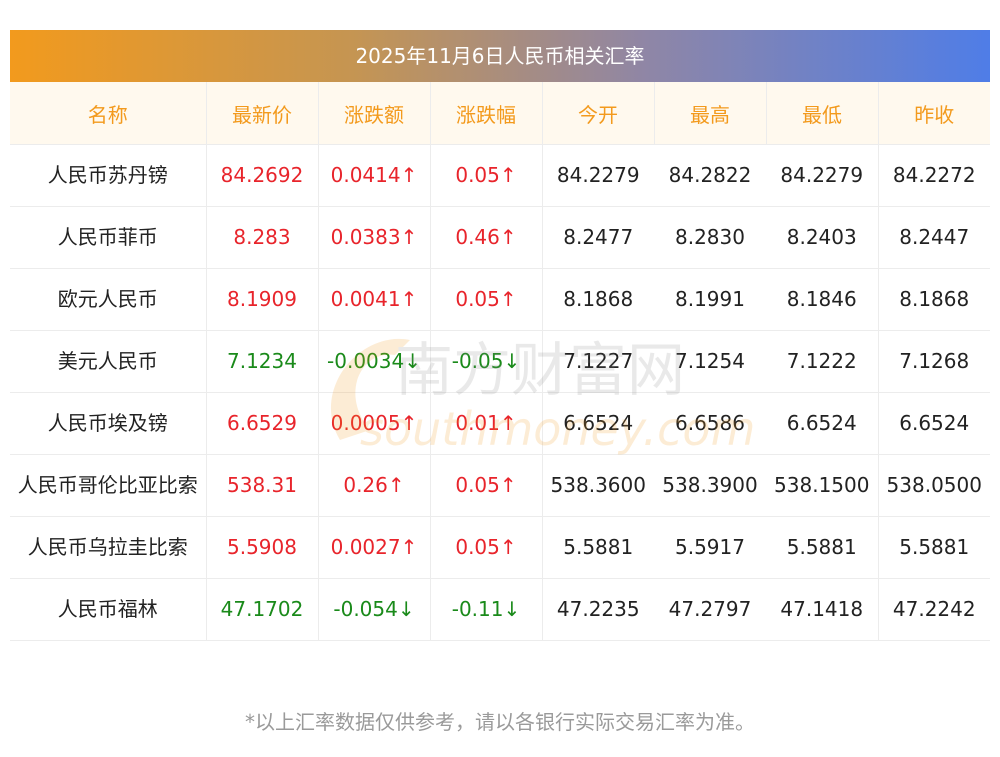 The image size is (1000, 757). I want to click on prev-close-cell: 538.0500, so click(934, 485).